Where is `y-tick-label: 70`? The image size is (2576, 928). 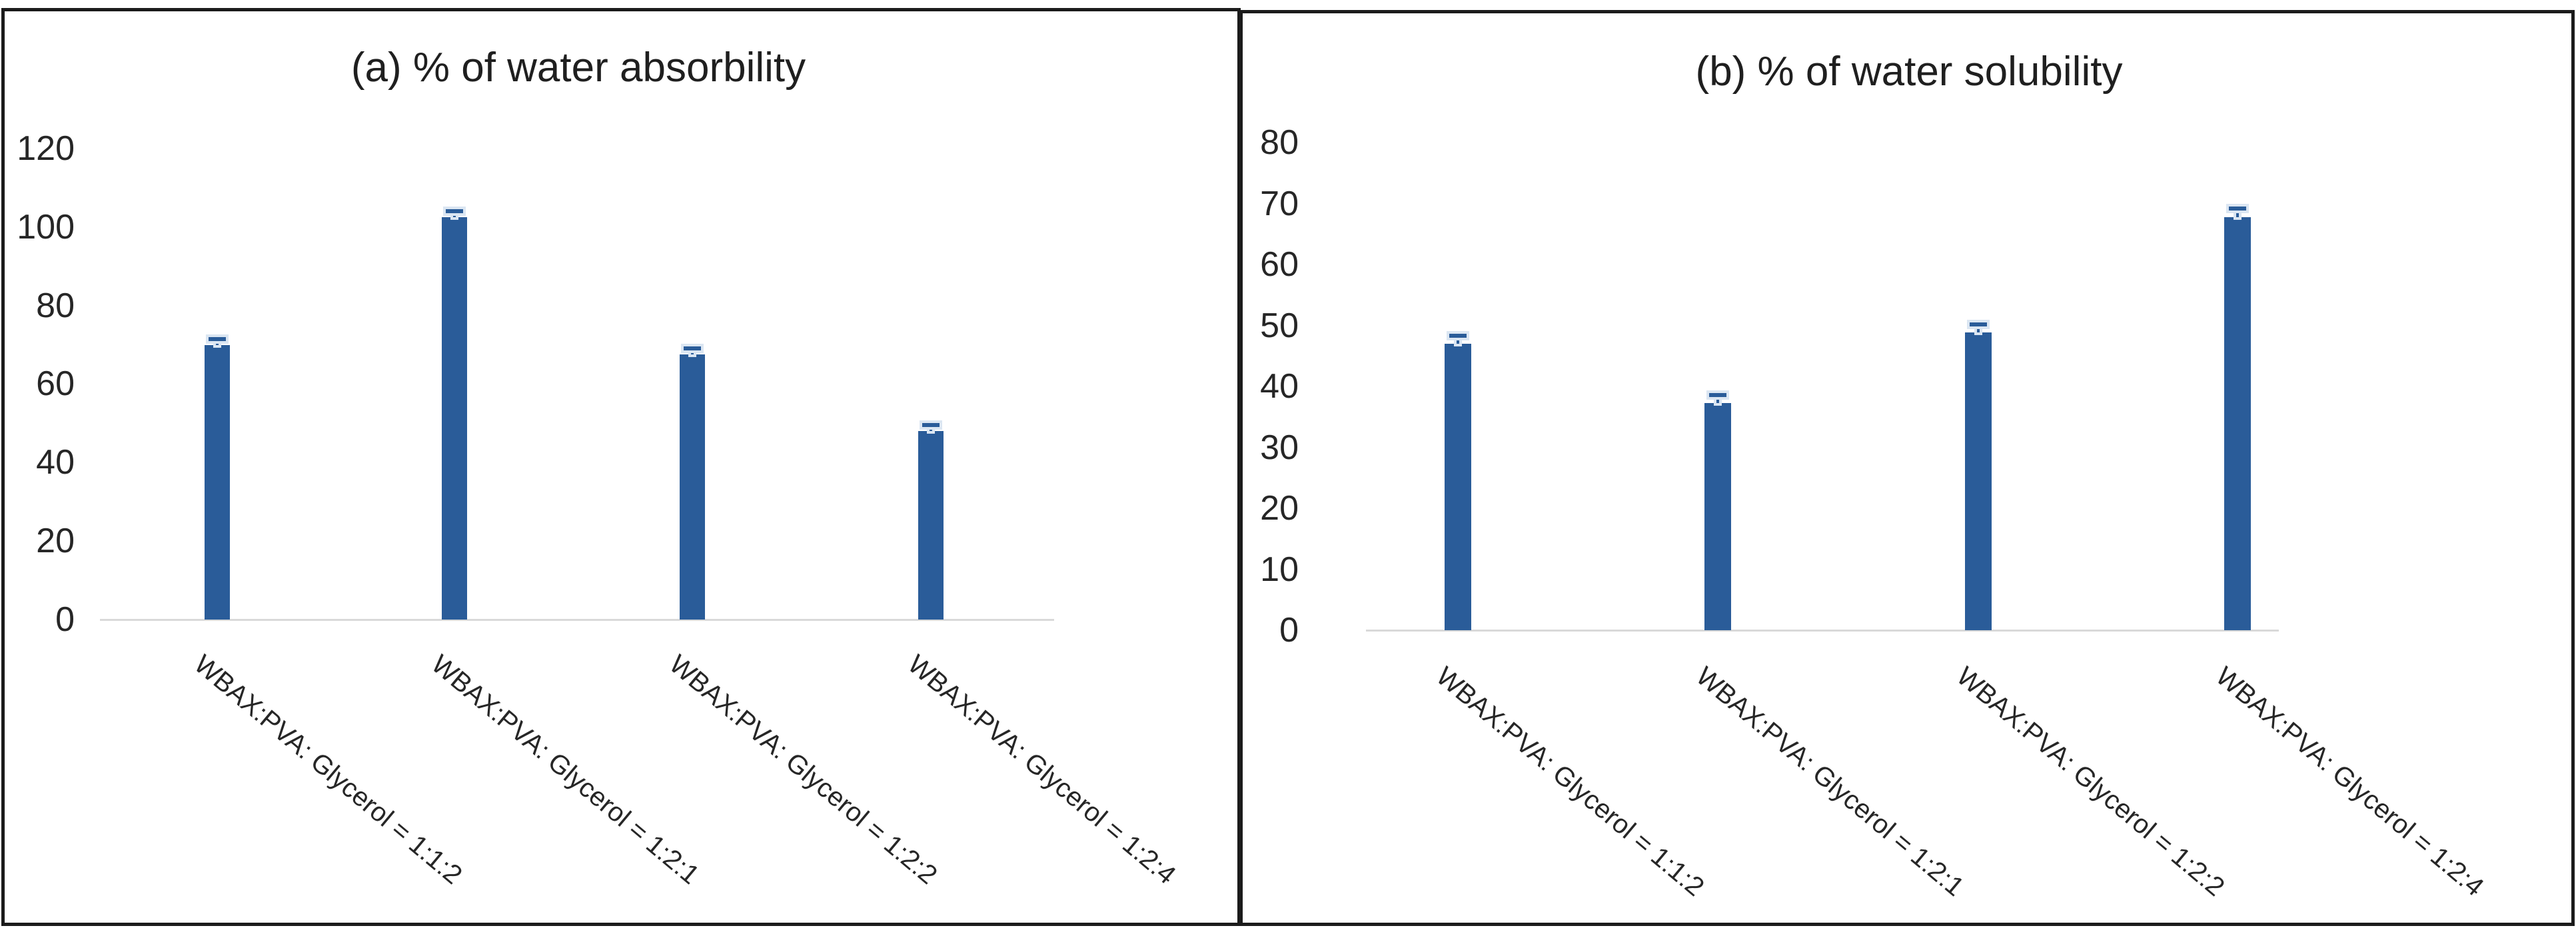
y-tick-label: 70 is located at coordinates (1280, 203).